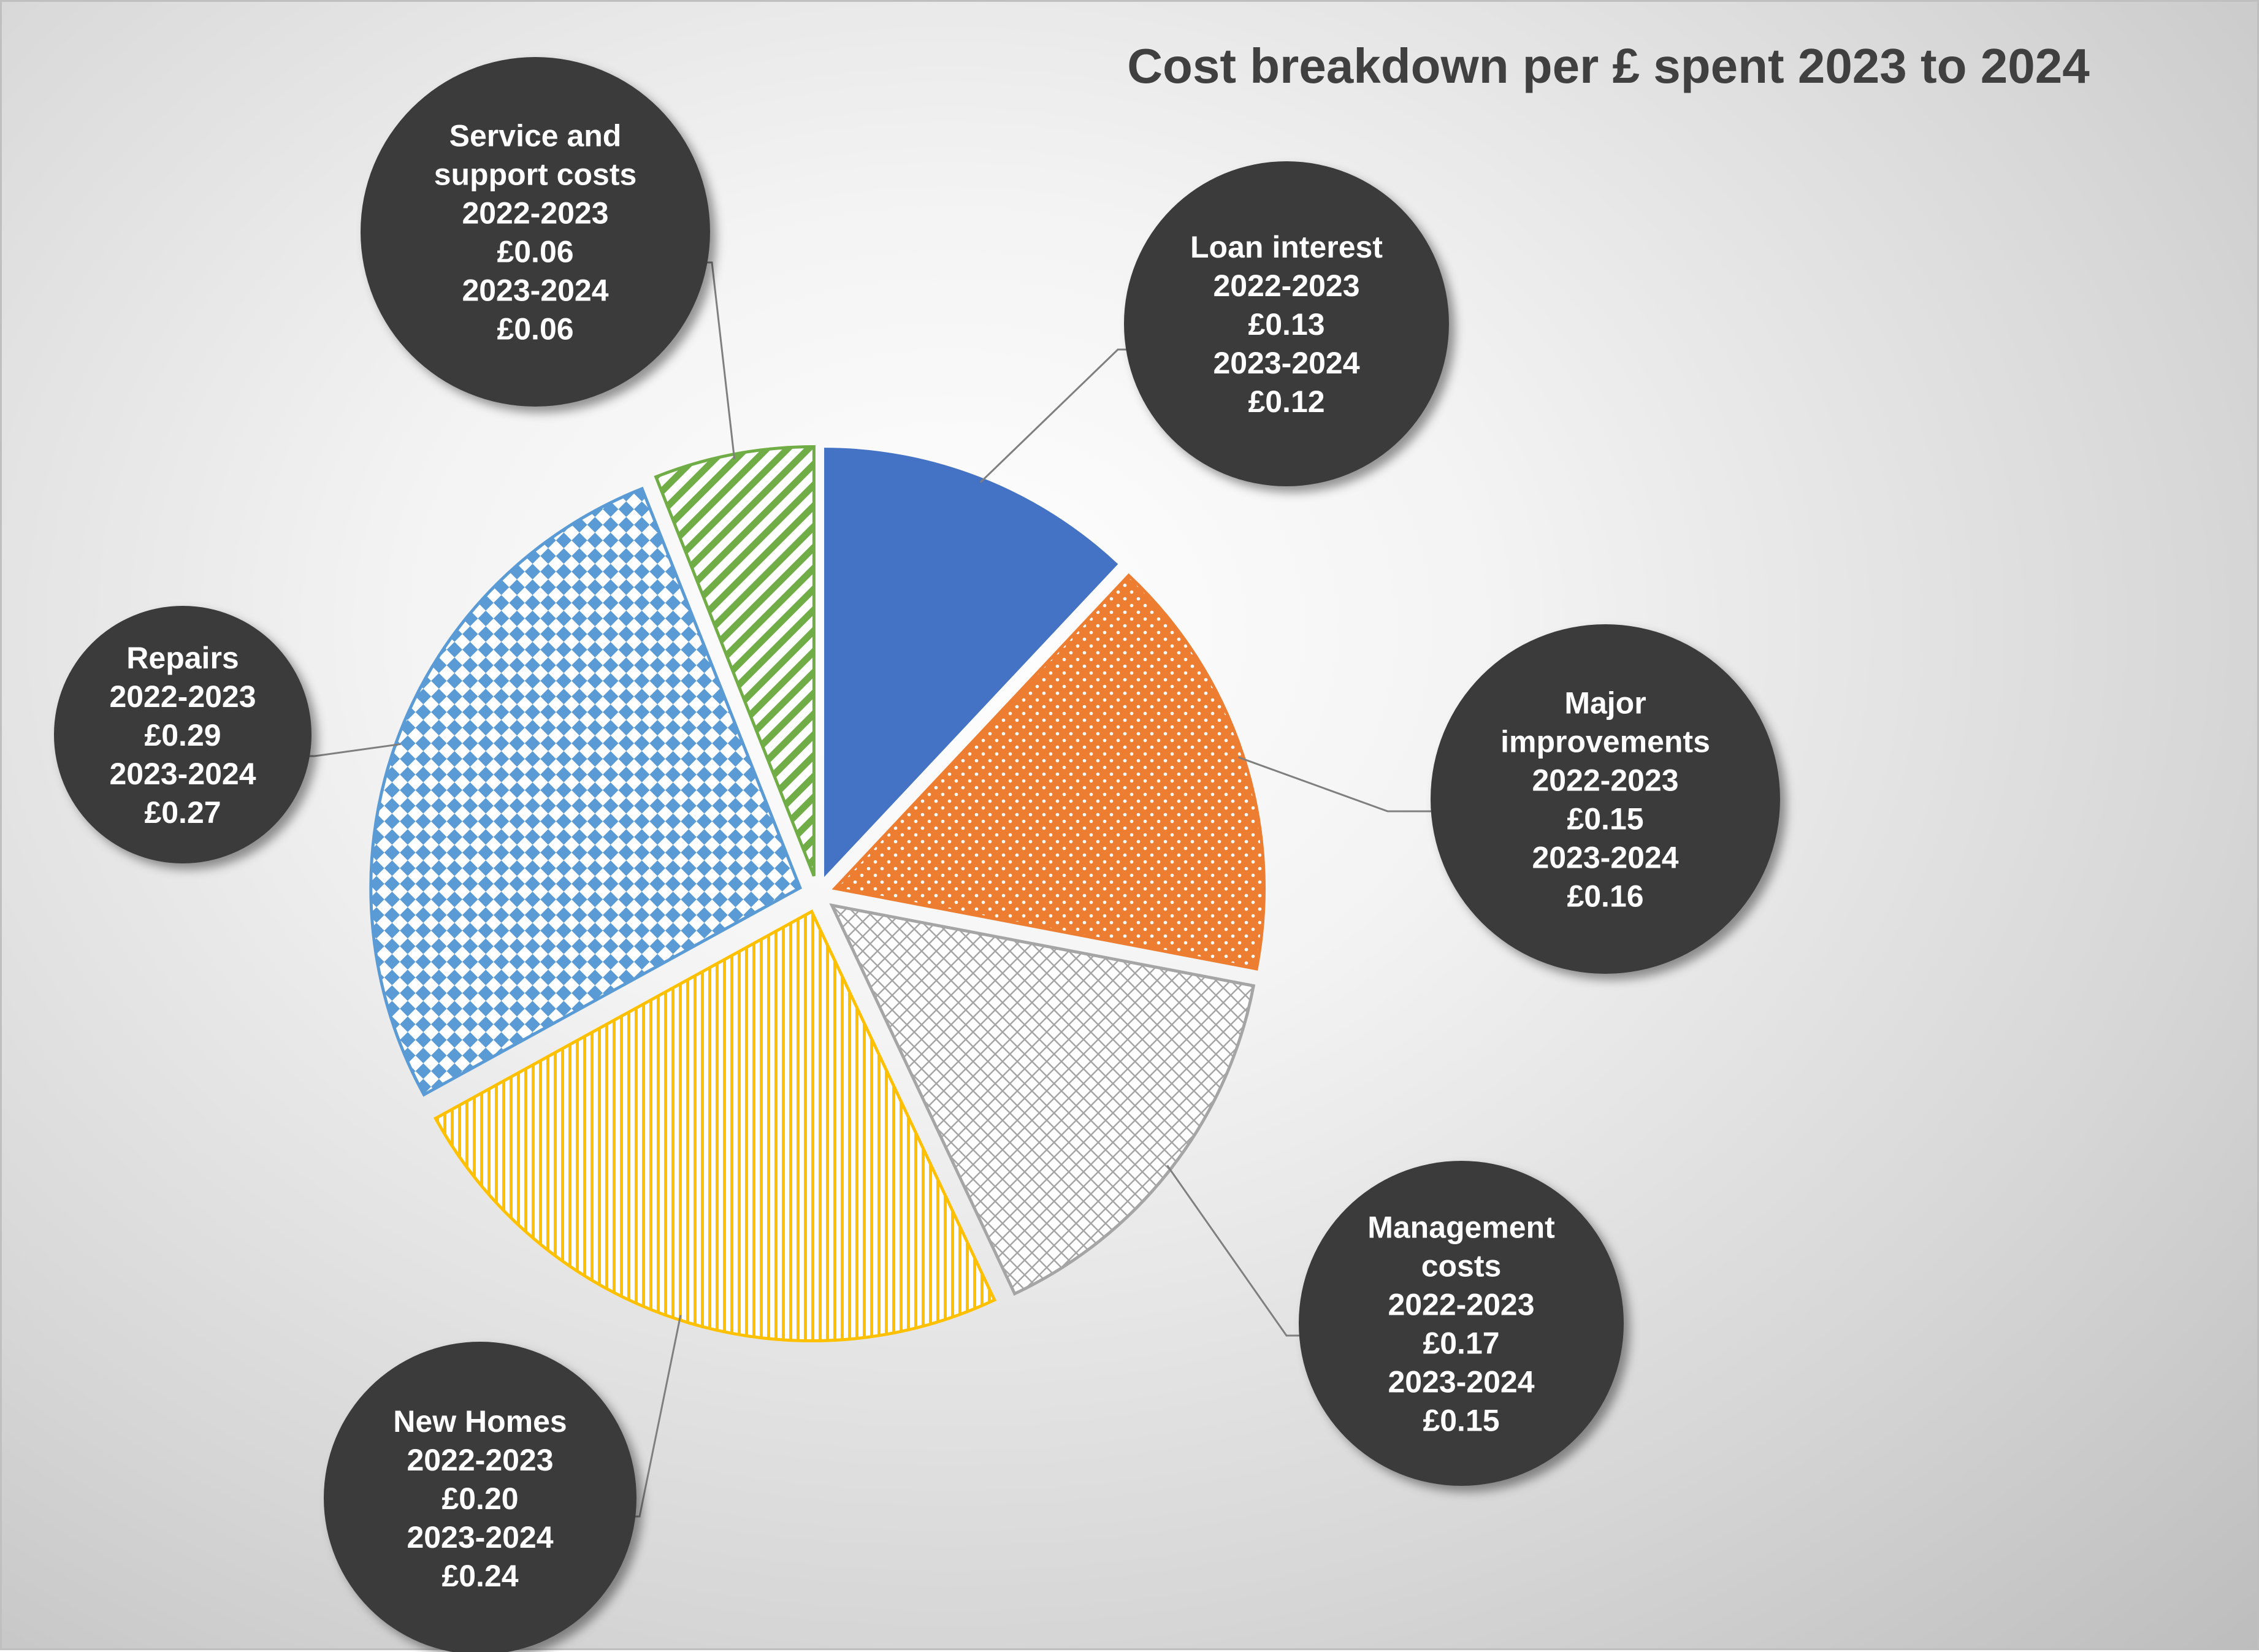  What do you see at coordinates (1286, 247) in the screenshot?
I see `data-label-text-loan-0: Loan interest` at bounding box center [1286, 247].